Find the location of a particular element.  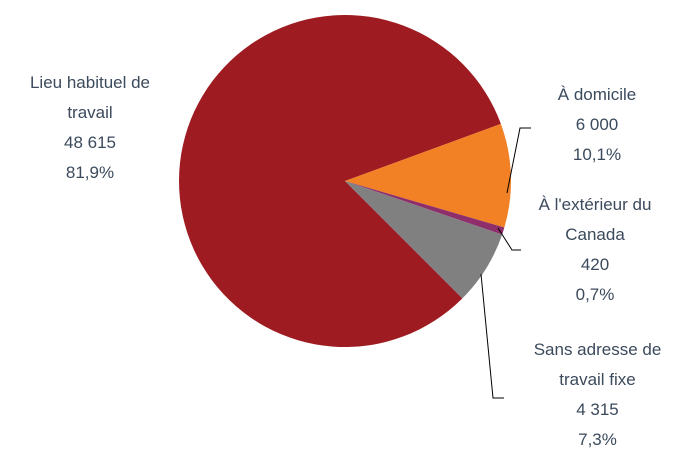

value-label: 420 is located at coordinates (595, 264).